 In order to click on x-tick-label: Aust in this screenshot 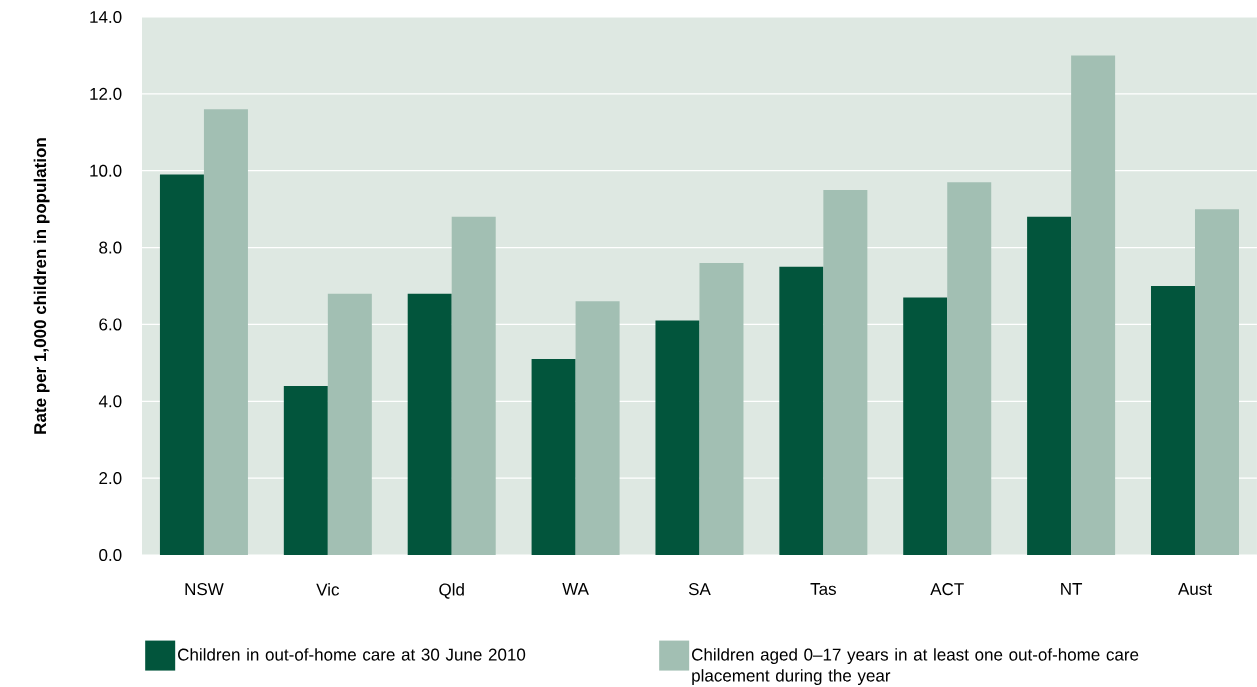, I will do `click(1195, 589)`.